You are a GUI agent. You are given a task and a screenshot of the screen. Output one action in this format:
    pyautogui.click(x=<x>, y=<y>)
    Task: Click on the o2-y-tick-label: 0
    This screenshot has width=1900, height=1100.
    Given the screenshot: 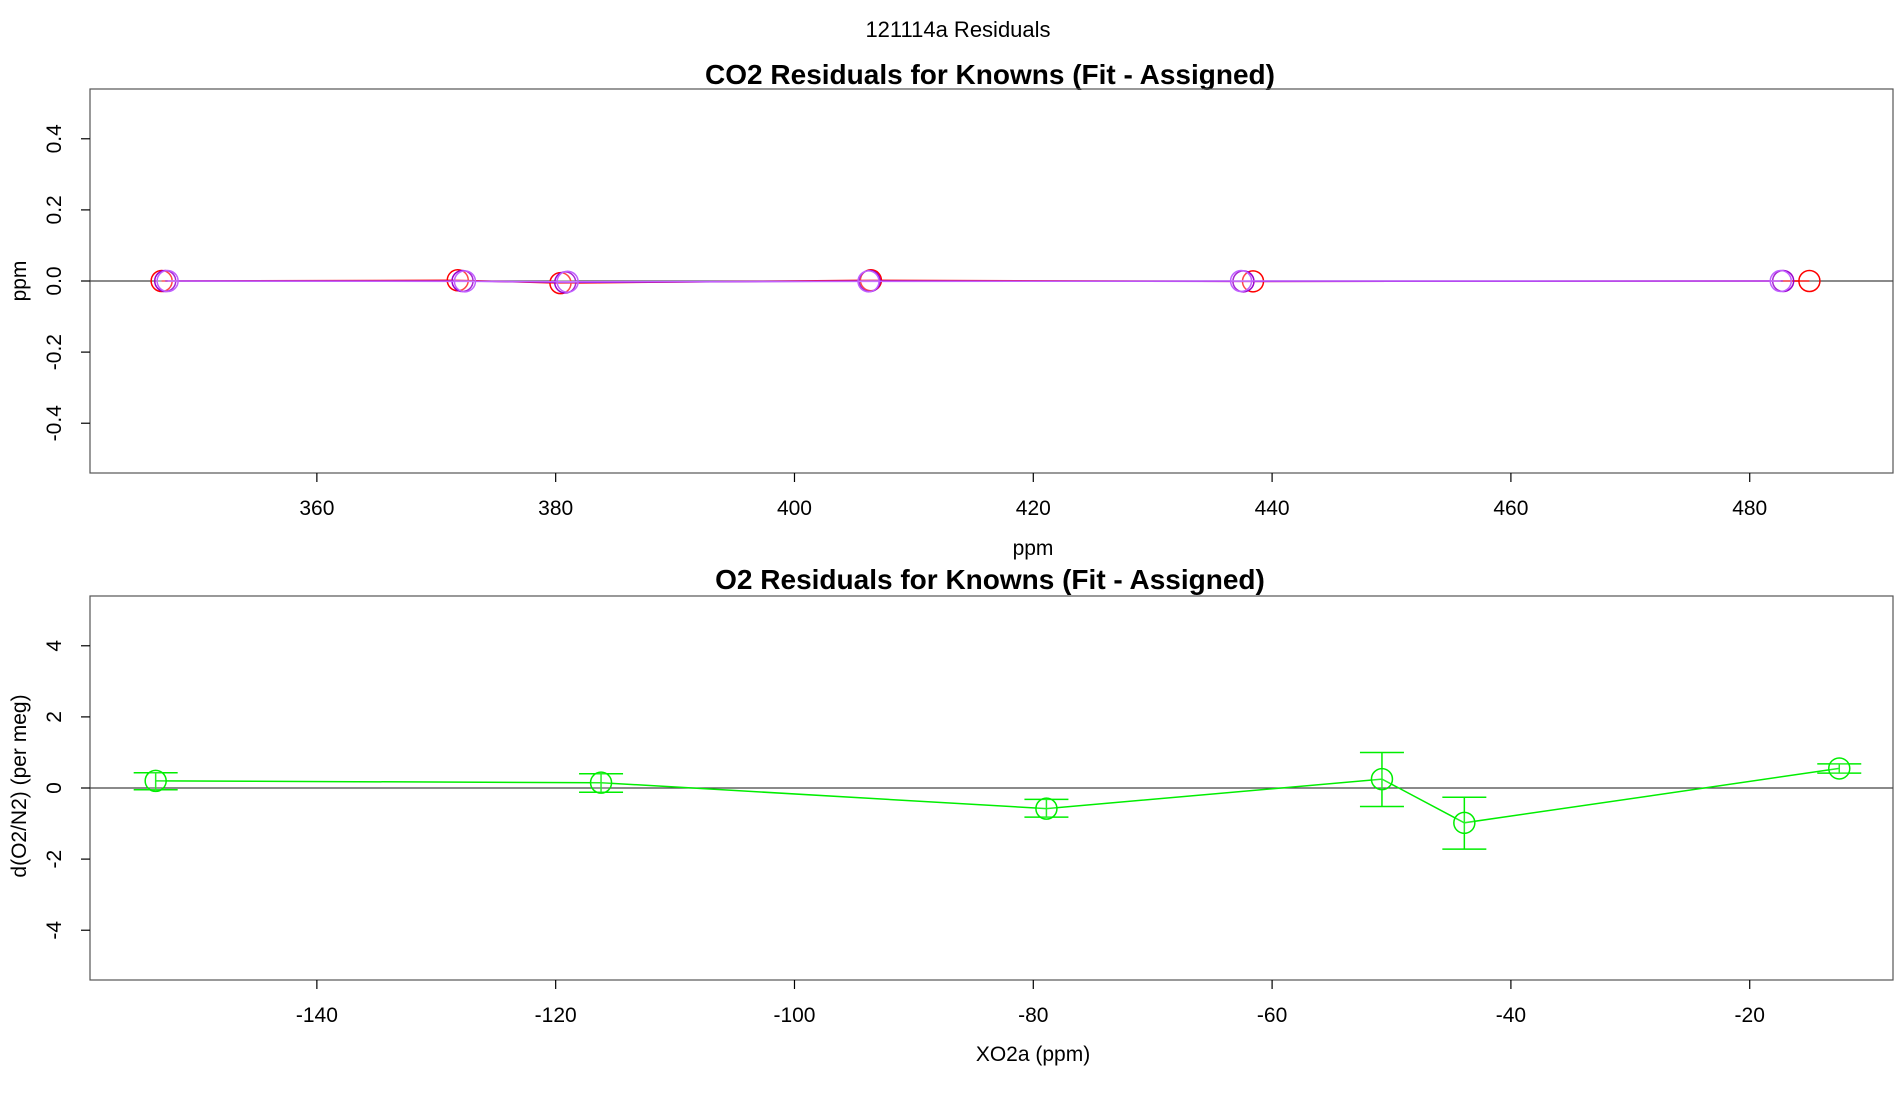 What is the action you would take?
    pyautogui.click(x=54, y=788)
    